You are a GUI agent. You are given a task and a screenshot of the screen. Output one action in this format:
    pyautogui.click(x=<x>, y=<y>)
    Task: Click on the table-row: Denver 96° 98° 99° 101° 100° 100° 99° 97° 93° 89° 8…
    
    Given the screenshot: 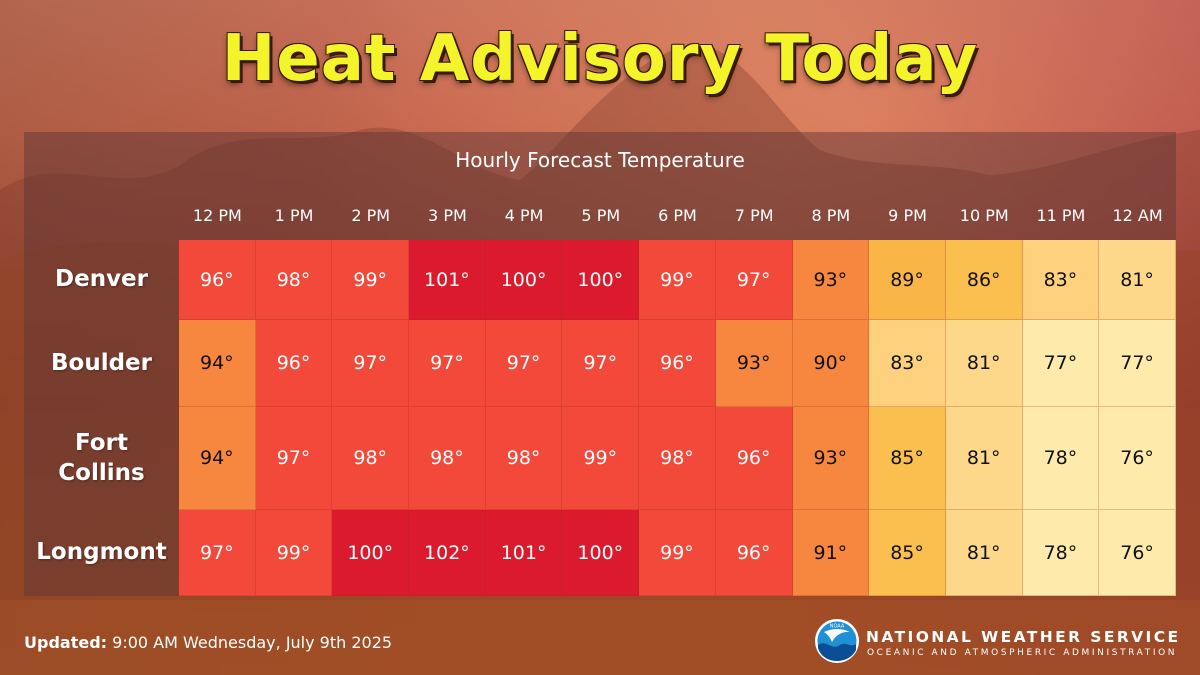 What is the action you would take?
    pyautogui.click(x=600, y=280)
    